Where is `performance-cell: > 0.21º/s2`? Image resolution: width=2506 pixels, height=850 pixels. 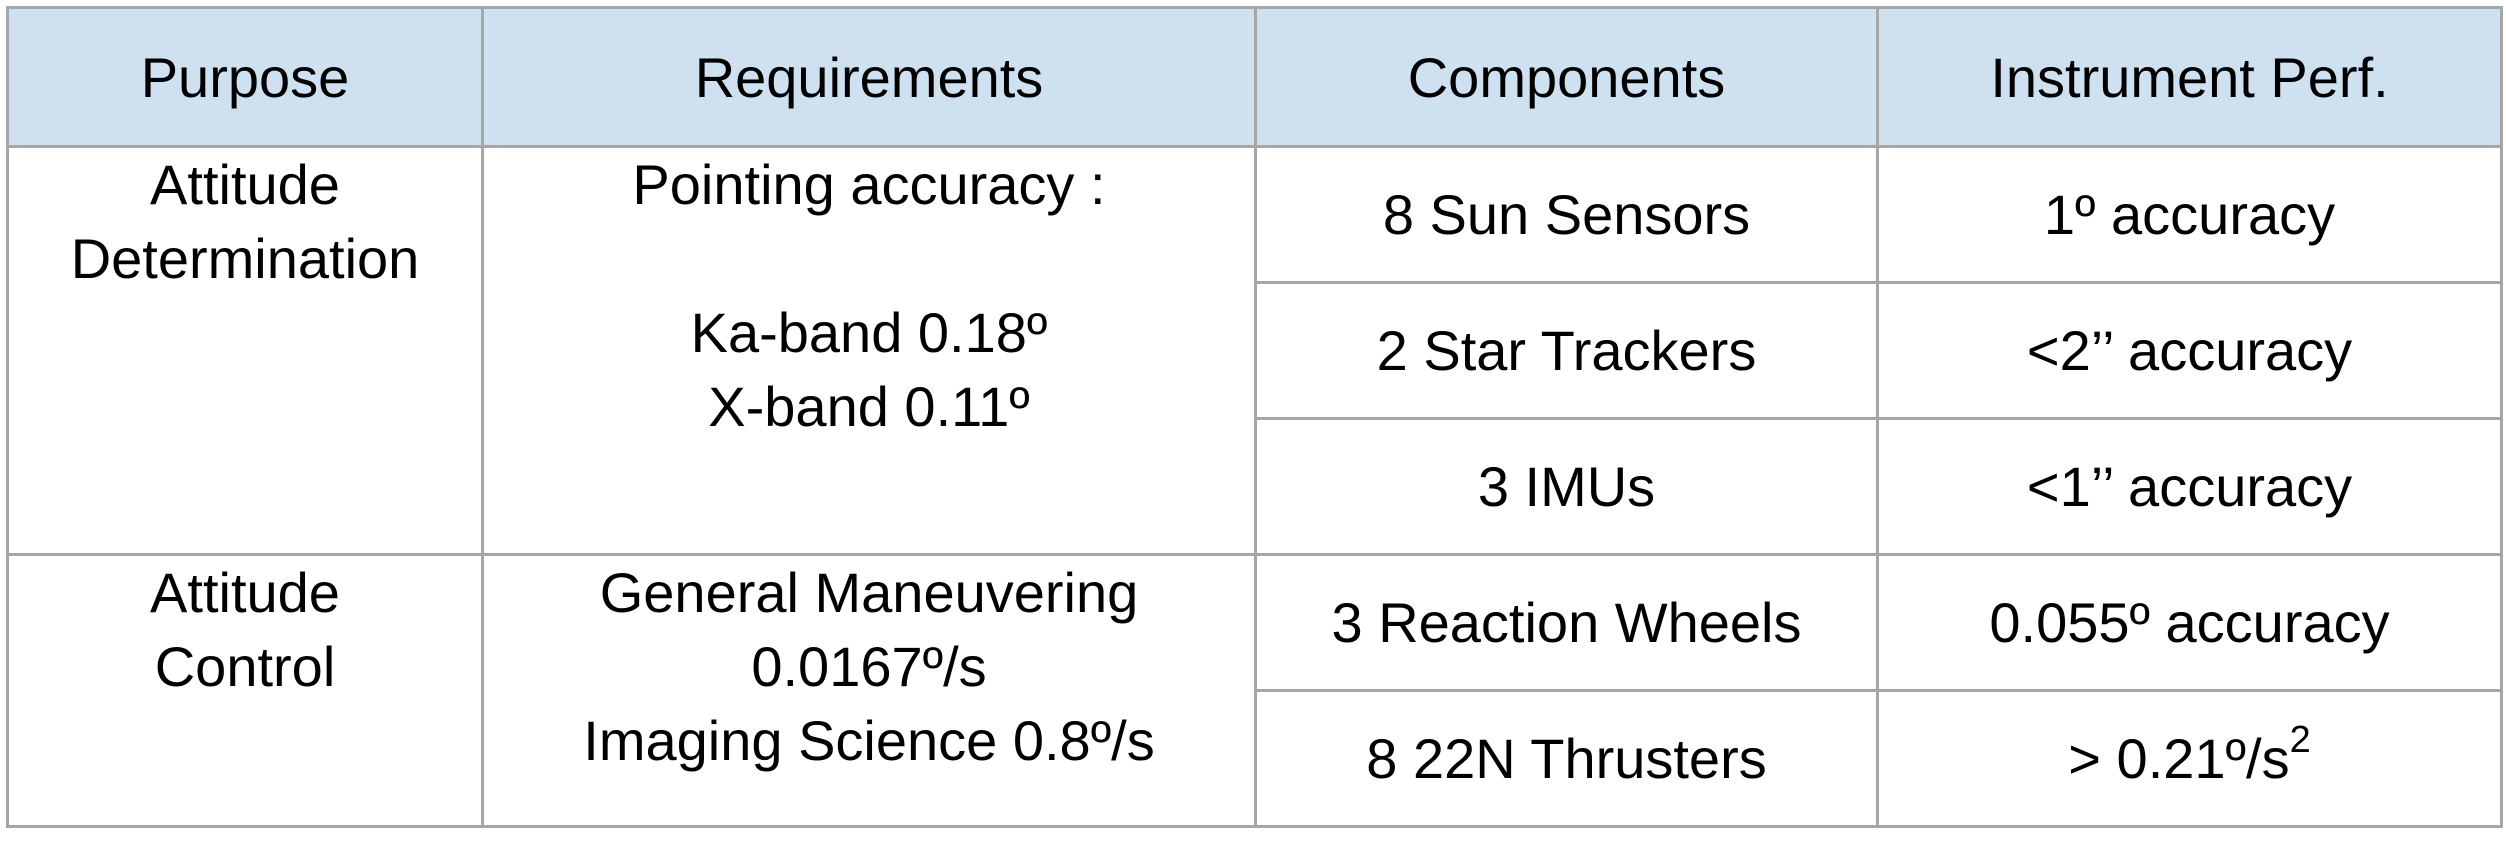
performance-cell: > 0.21º/s2 is located at coordinates (2189, 758).